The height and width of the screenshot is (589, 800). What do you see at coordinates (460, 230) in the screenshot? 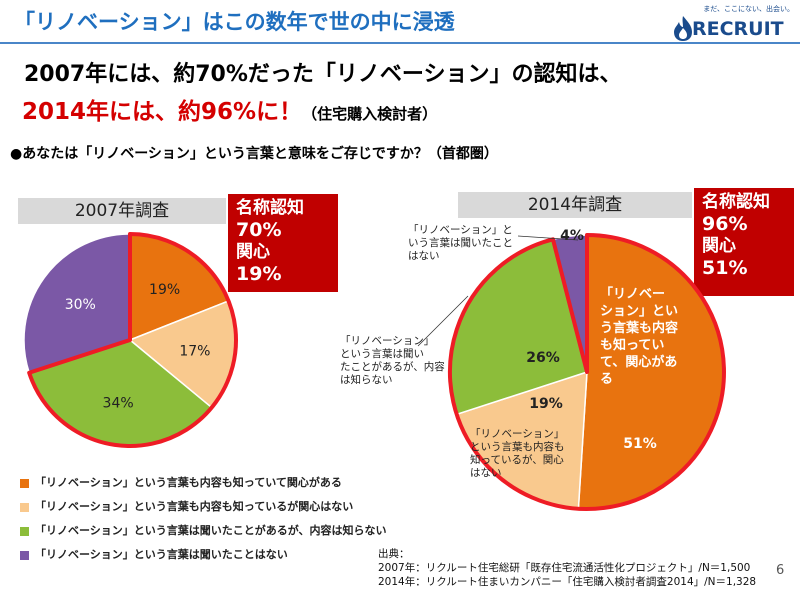
I see `ann-never-1: 「リノベーション」と` at bounding box center [460, 230].